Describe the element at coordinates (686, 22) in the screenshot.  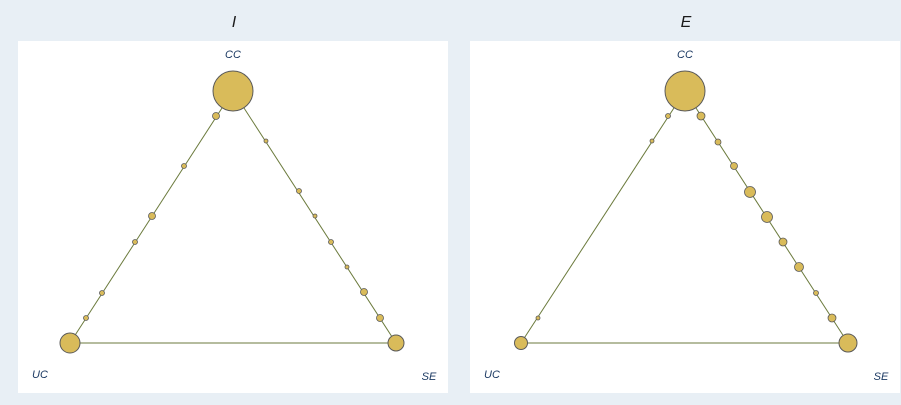
I see `panel-title-right: E` at that location.